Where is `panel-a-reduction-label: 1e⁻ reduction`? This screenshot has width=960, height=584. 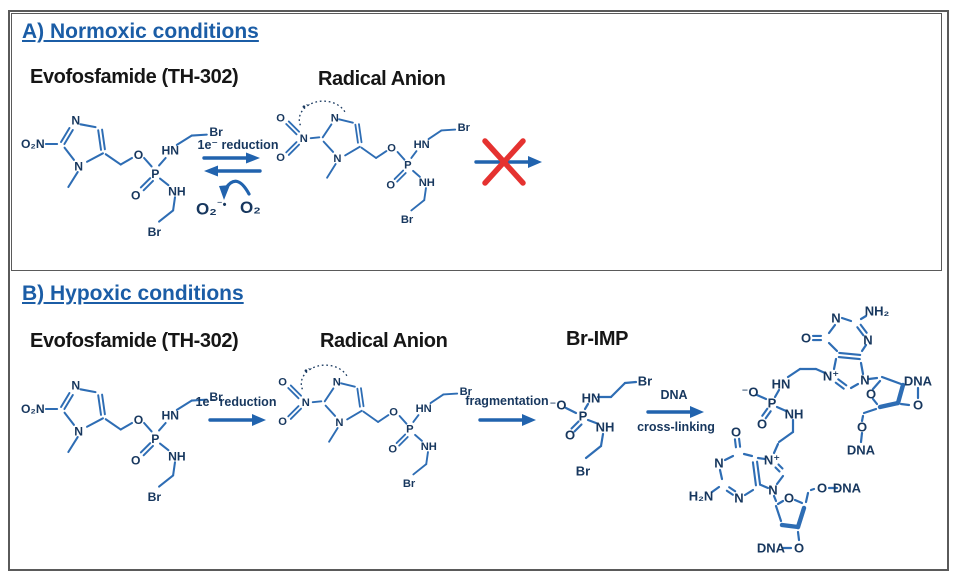
panel-a-reduction-label: 1e⁻ reduction is located at coordinates (238, 145).